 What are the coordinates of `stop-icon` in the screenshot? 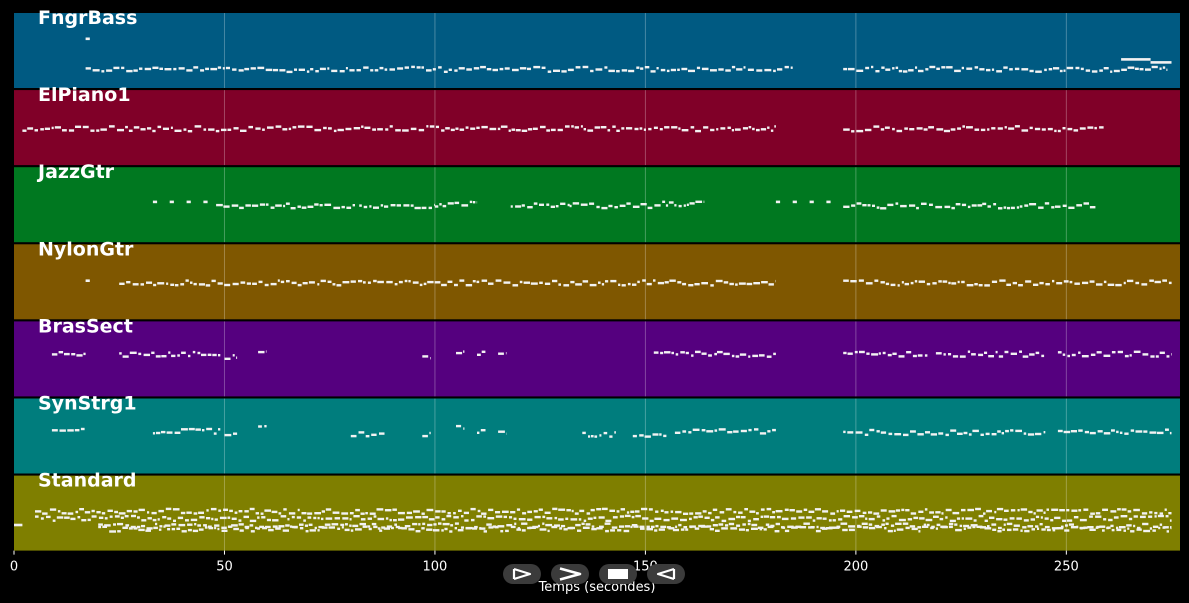 It's located at (618, 574).